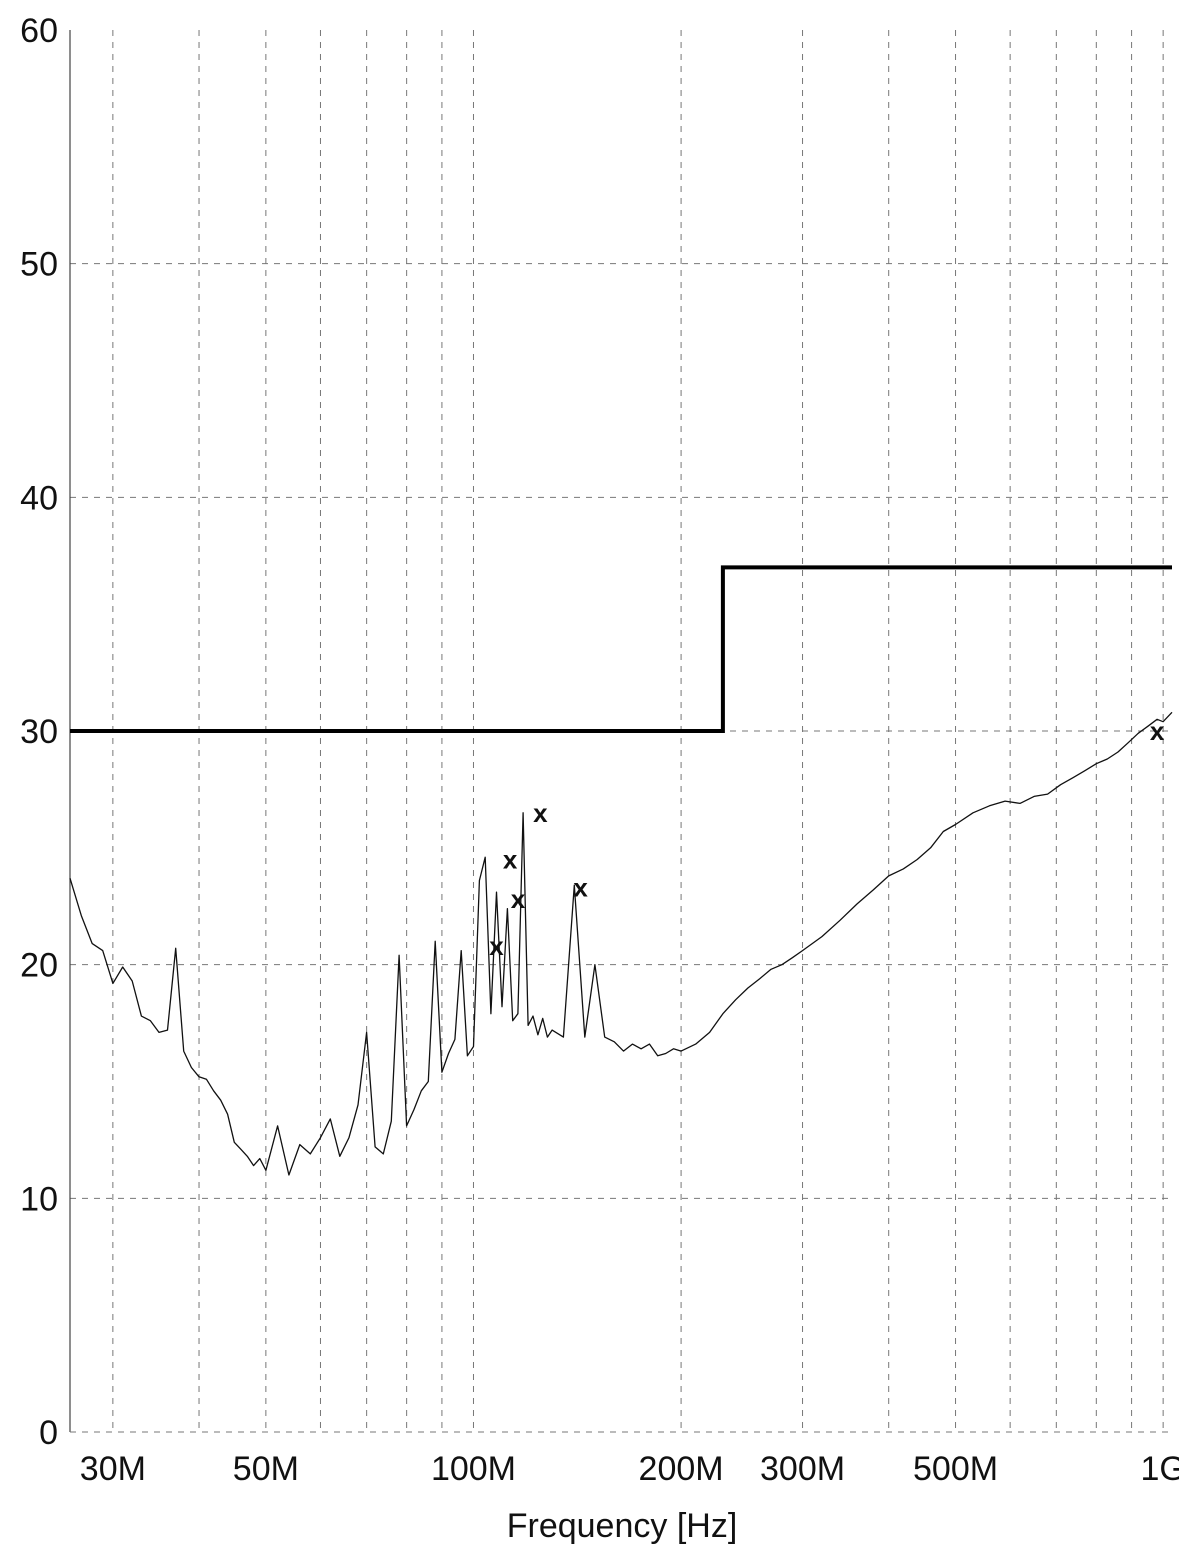  I want to click on y-tick-label: 10, so click(39, 1199).